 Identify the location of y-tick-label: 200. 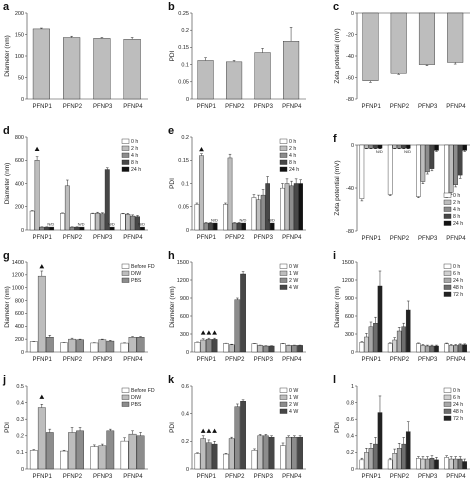
(19, 208).